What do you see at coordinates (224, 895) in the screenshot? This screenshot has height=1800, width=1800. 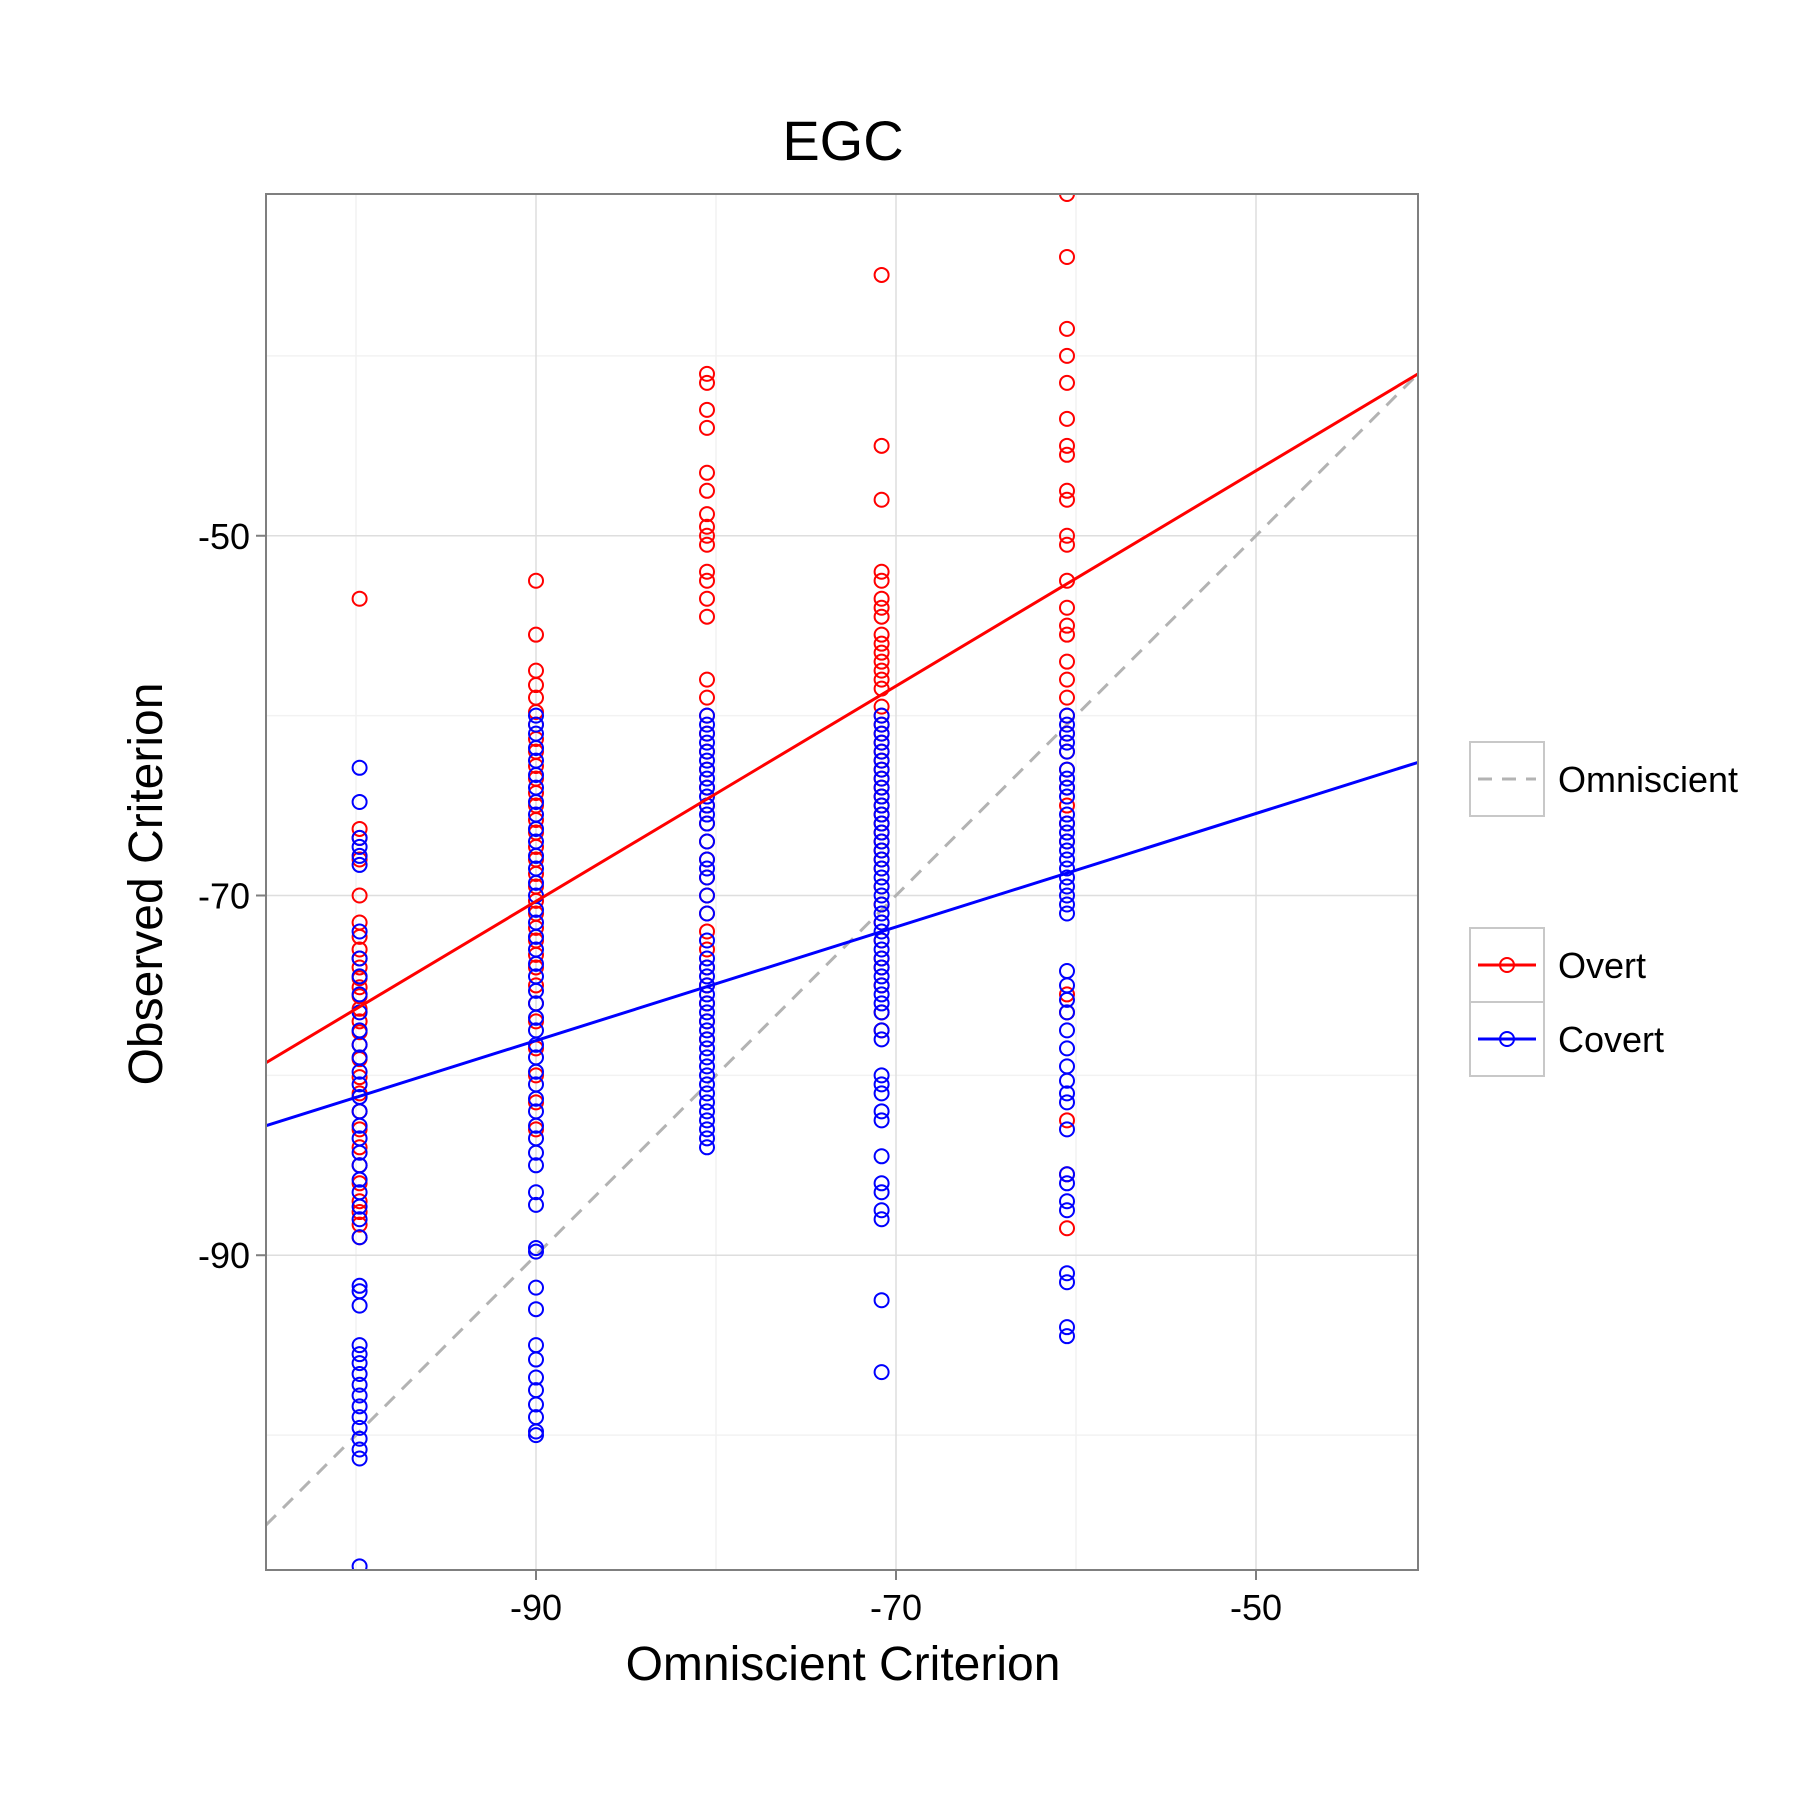 I see `y-tick-label: -70` at bounding box center [224, 895].